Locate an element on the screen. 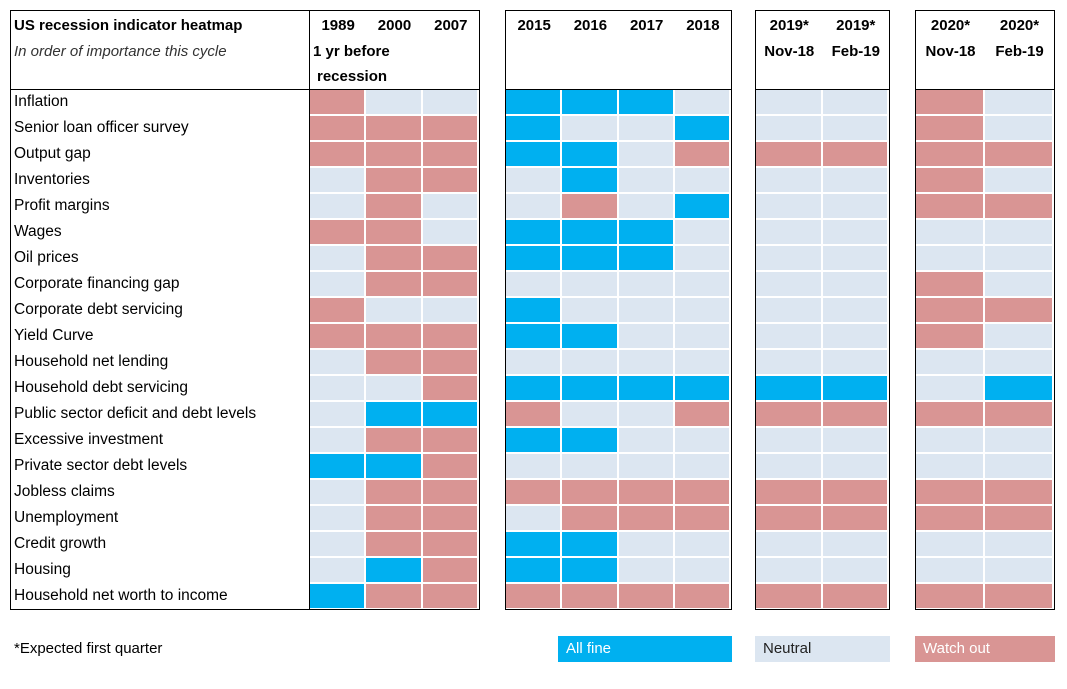  column-header-1989: 1989 is located at coordinates (338, 25).